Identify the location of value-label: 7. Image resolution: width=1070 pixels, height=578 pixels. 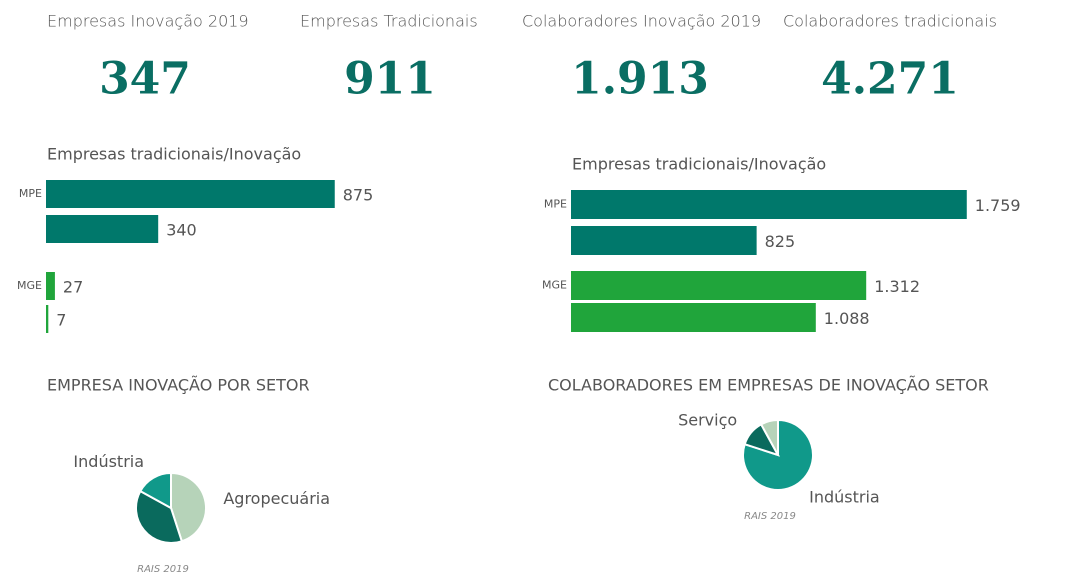
(61, 320).